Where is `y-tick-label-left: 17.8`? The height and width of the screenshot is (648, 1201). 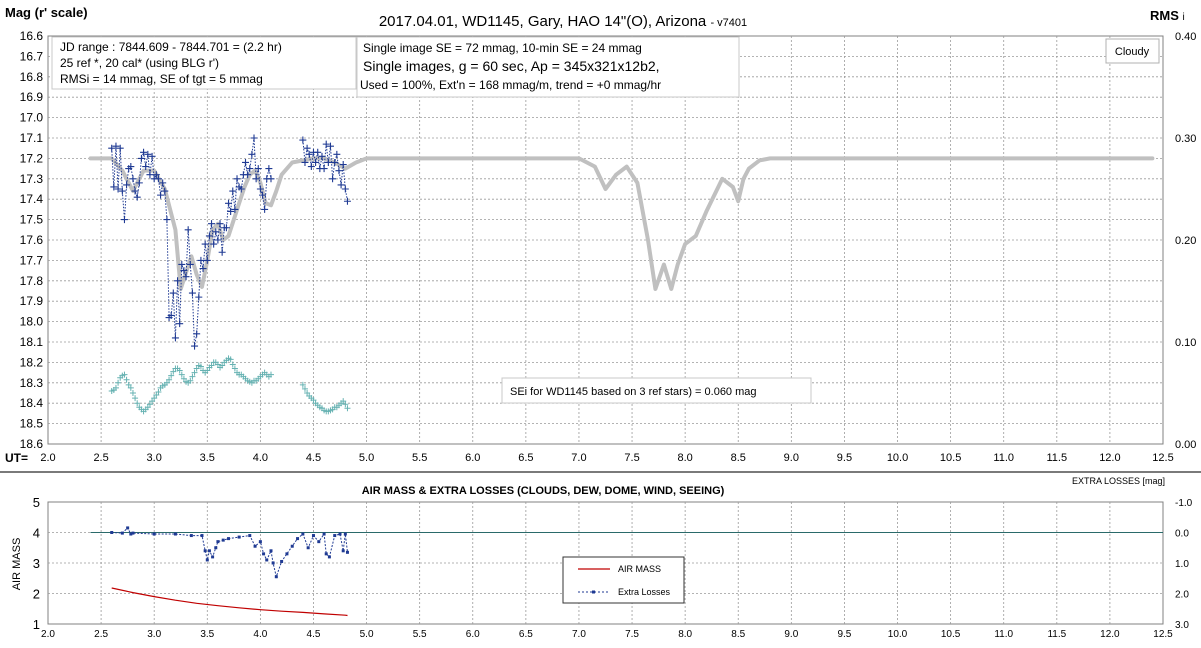 y-tick-label-left: 17.8 is located at coordinates (32, 281).